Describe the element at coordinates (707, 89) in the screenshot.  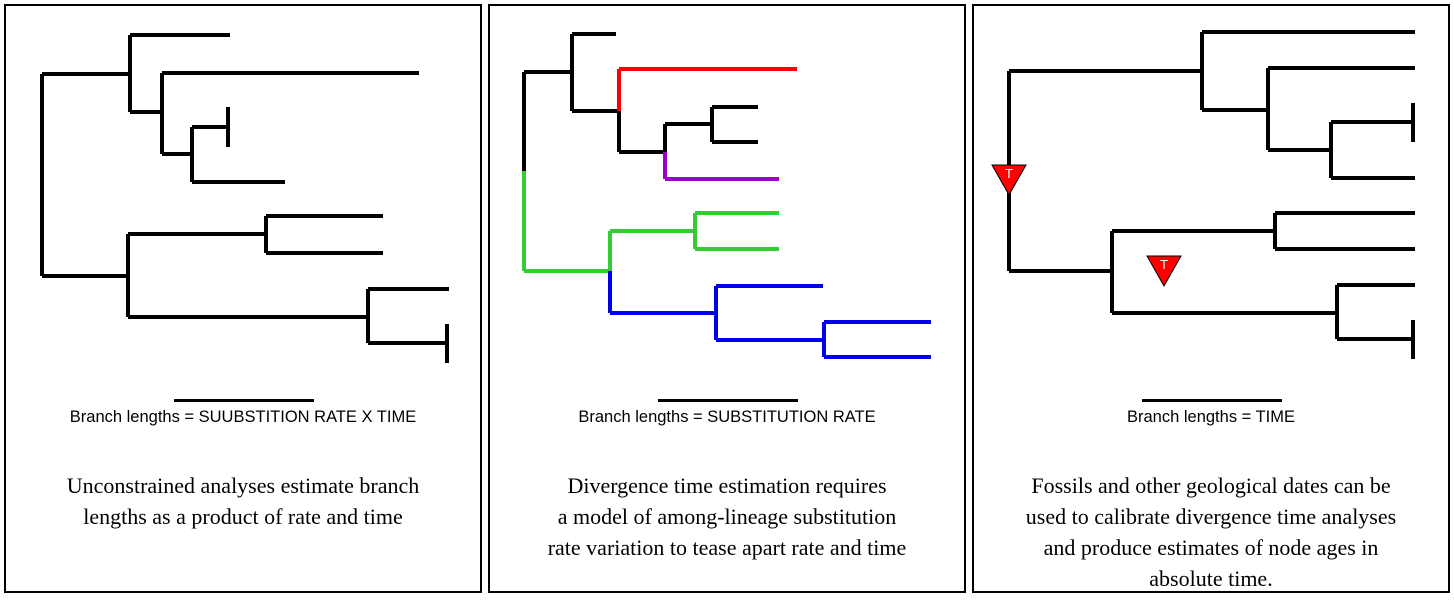
I see `tree-branch-red` at that location.